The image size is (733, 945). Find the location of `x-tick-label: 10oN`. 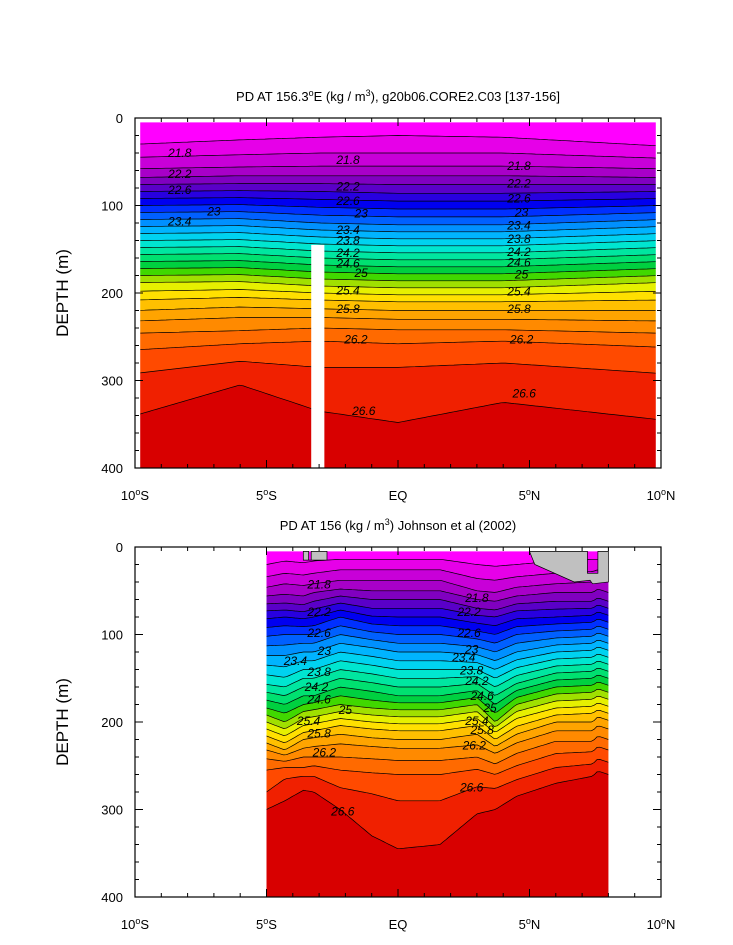

x-tick-label: 10oN is located at coordinates (661, 495).